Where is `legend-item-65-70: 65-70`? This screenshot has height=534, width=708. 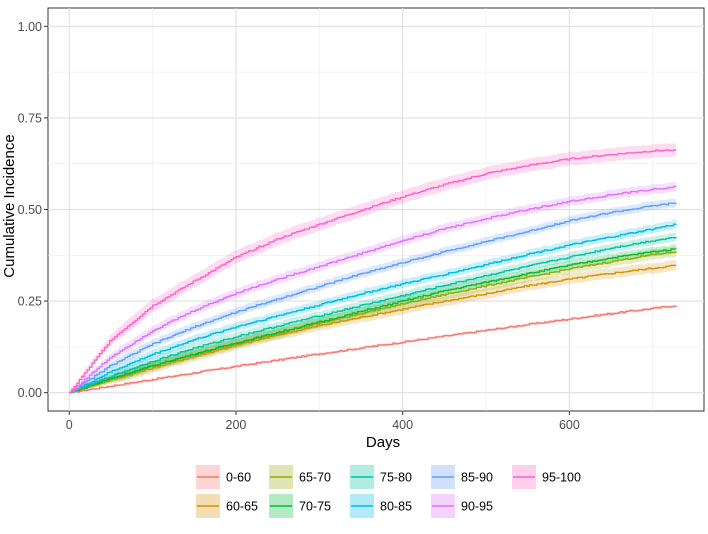 legend-item-65-70: 65-70 is located at coordinates (300, 477).